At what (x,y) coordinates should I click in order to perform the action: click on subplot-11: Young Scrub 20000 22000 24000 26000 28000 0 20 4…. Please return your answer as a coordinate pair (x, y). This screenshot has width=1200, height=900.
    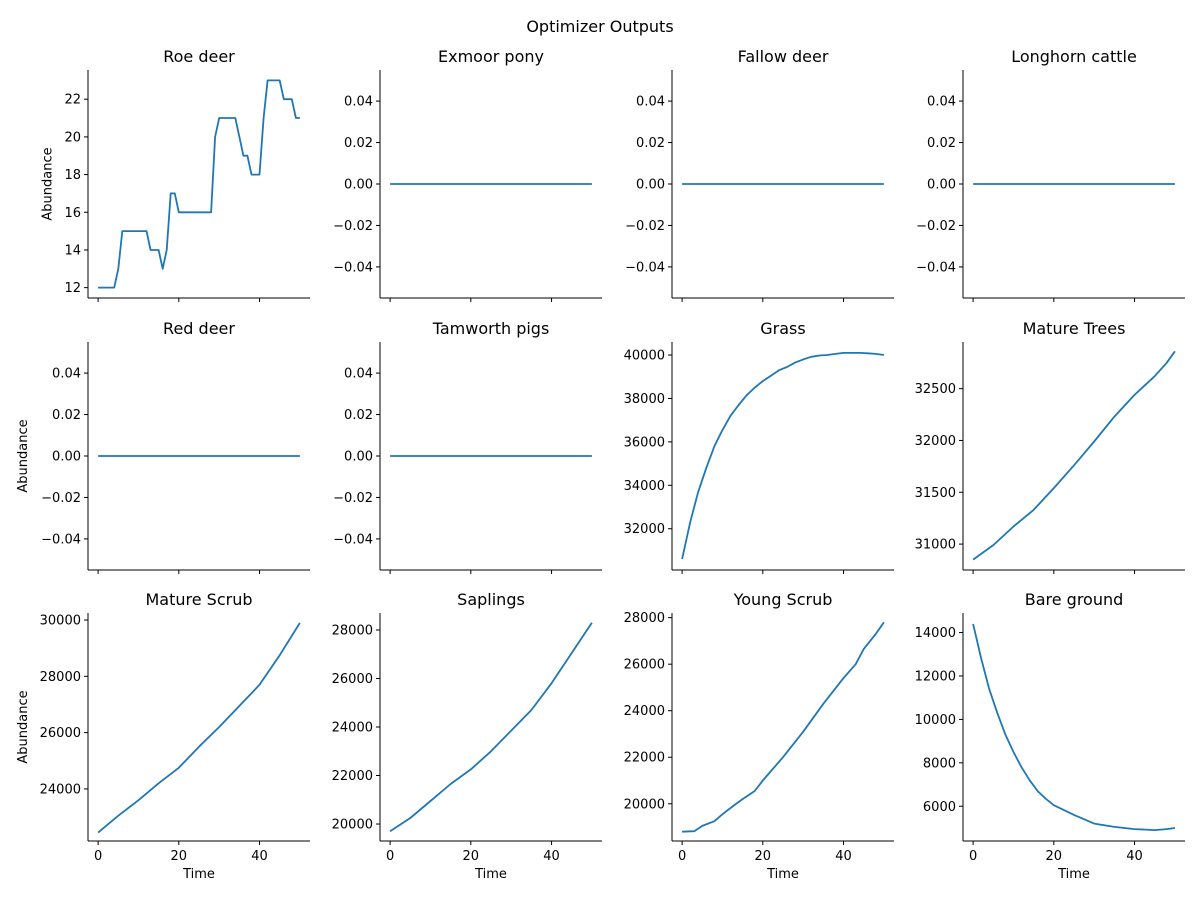
    Looking at the image, I should click on (759, 736).